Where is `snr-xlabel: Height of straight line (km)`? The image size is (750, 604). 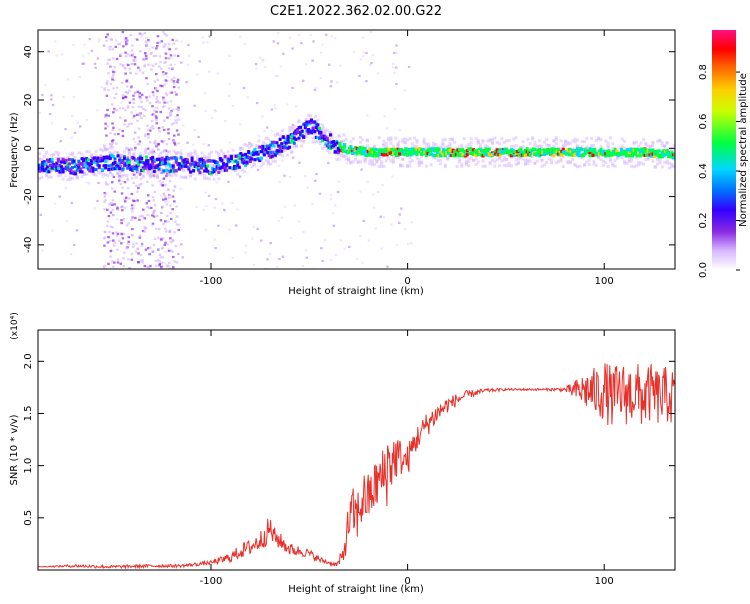 snr-xlabel: Height of straight line (km) is located at coordinates (356, 589).